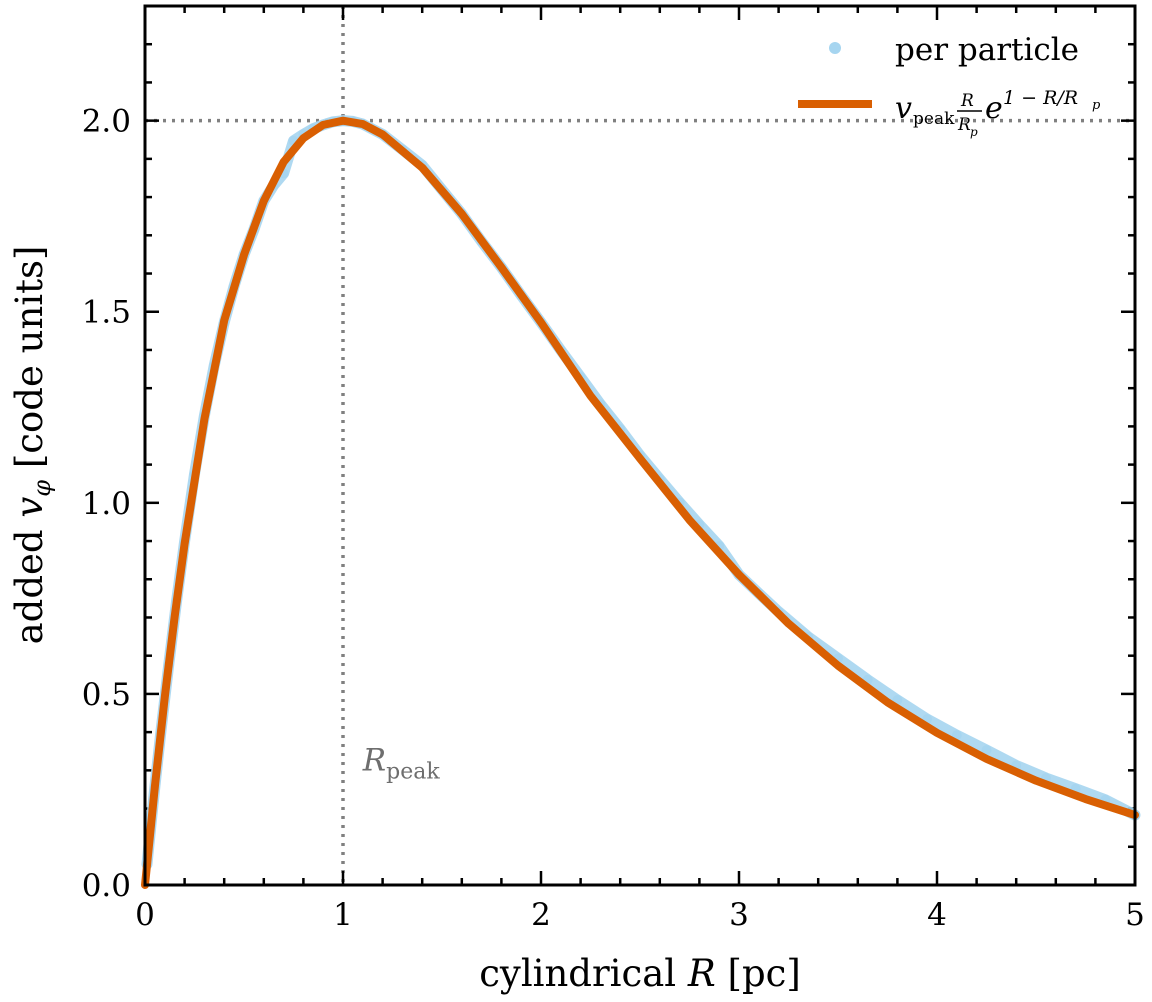 The image size is (1152, 1002). Describe the element at coordinates (1135, 915) in the screenshot. I see `x-tick-label: 5` at that location.